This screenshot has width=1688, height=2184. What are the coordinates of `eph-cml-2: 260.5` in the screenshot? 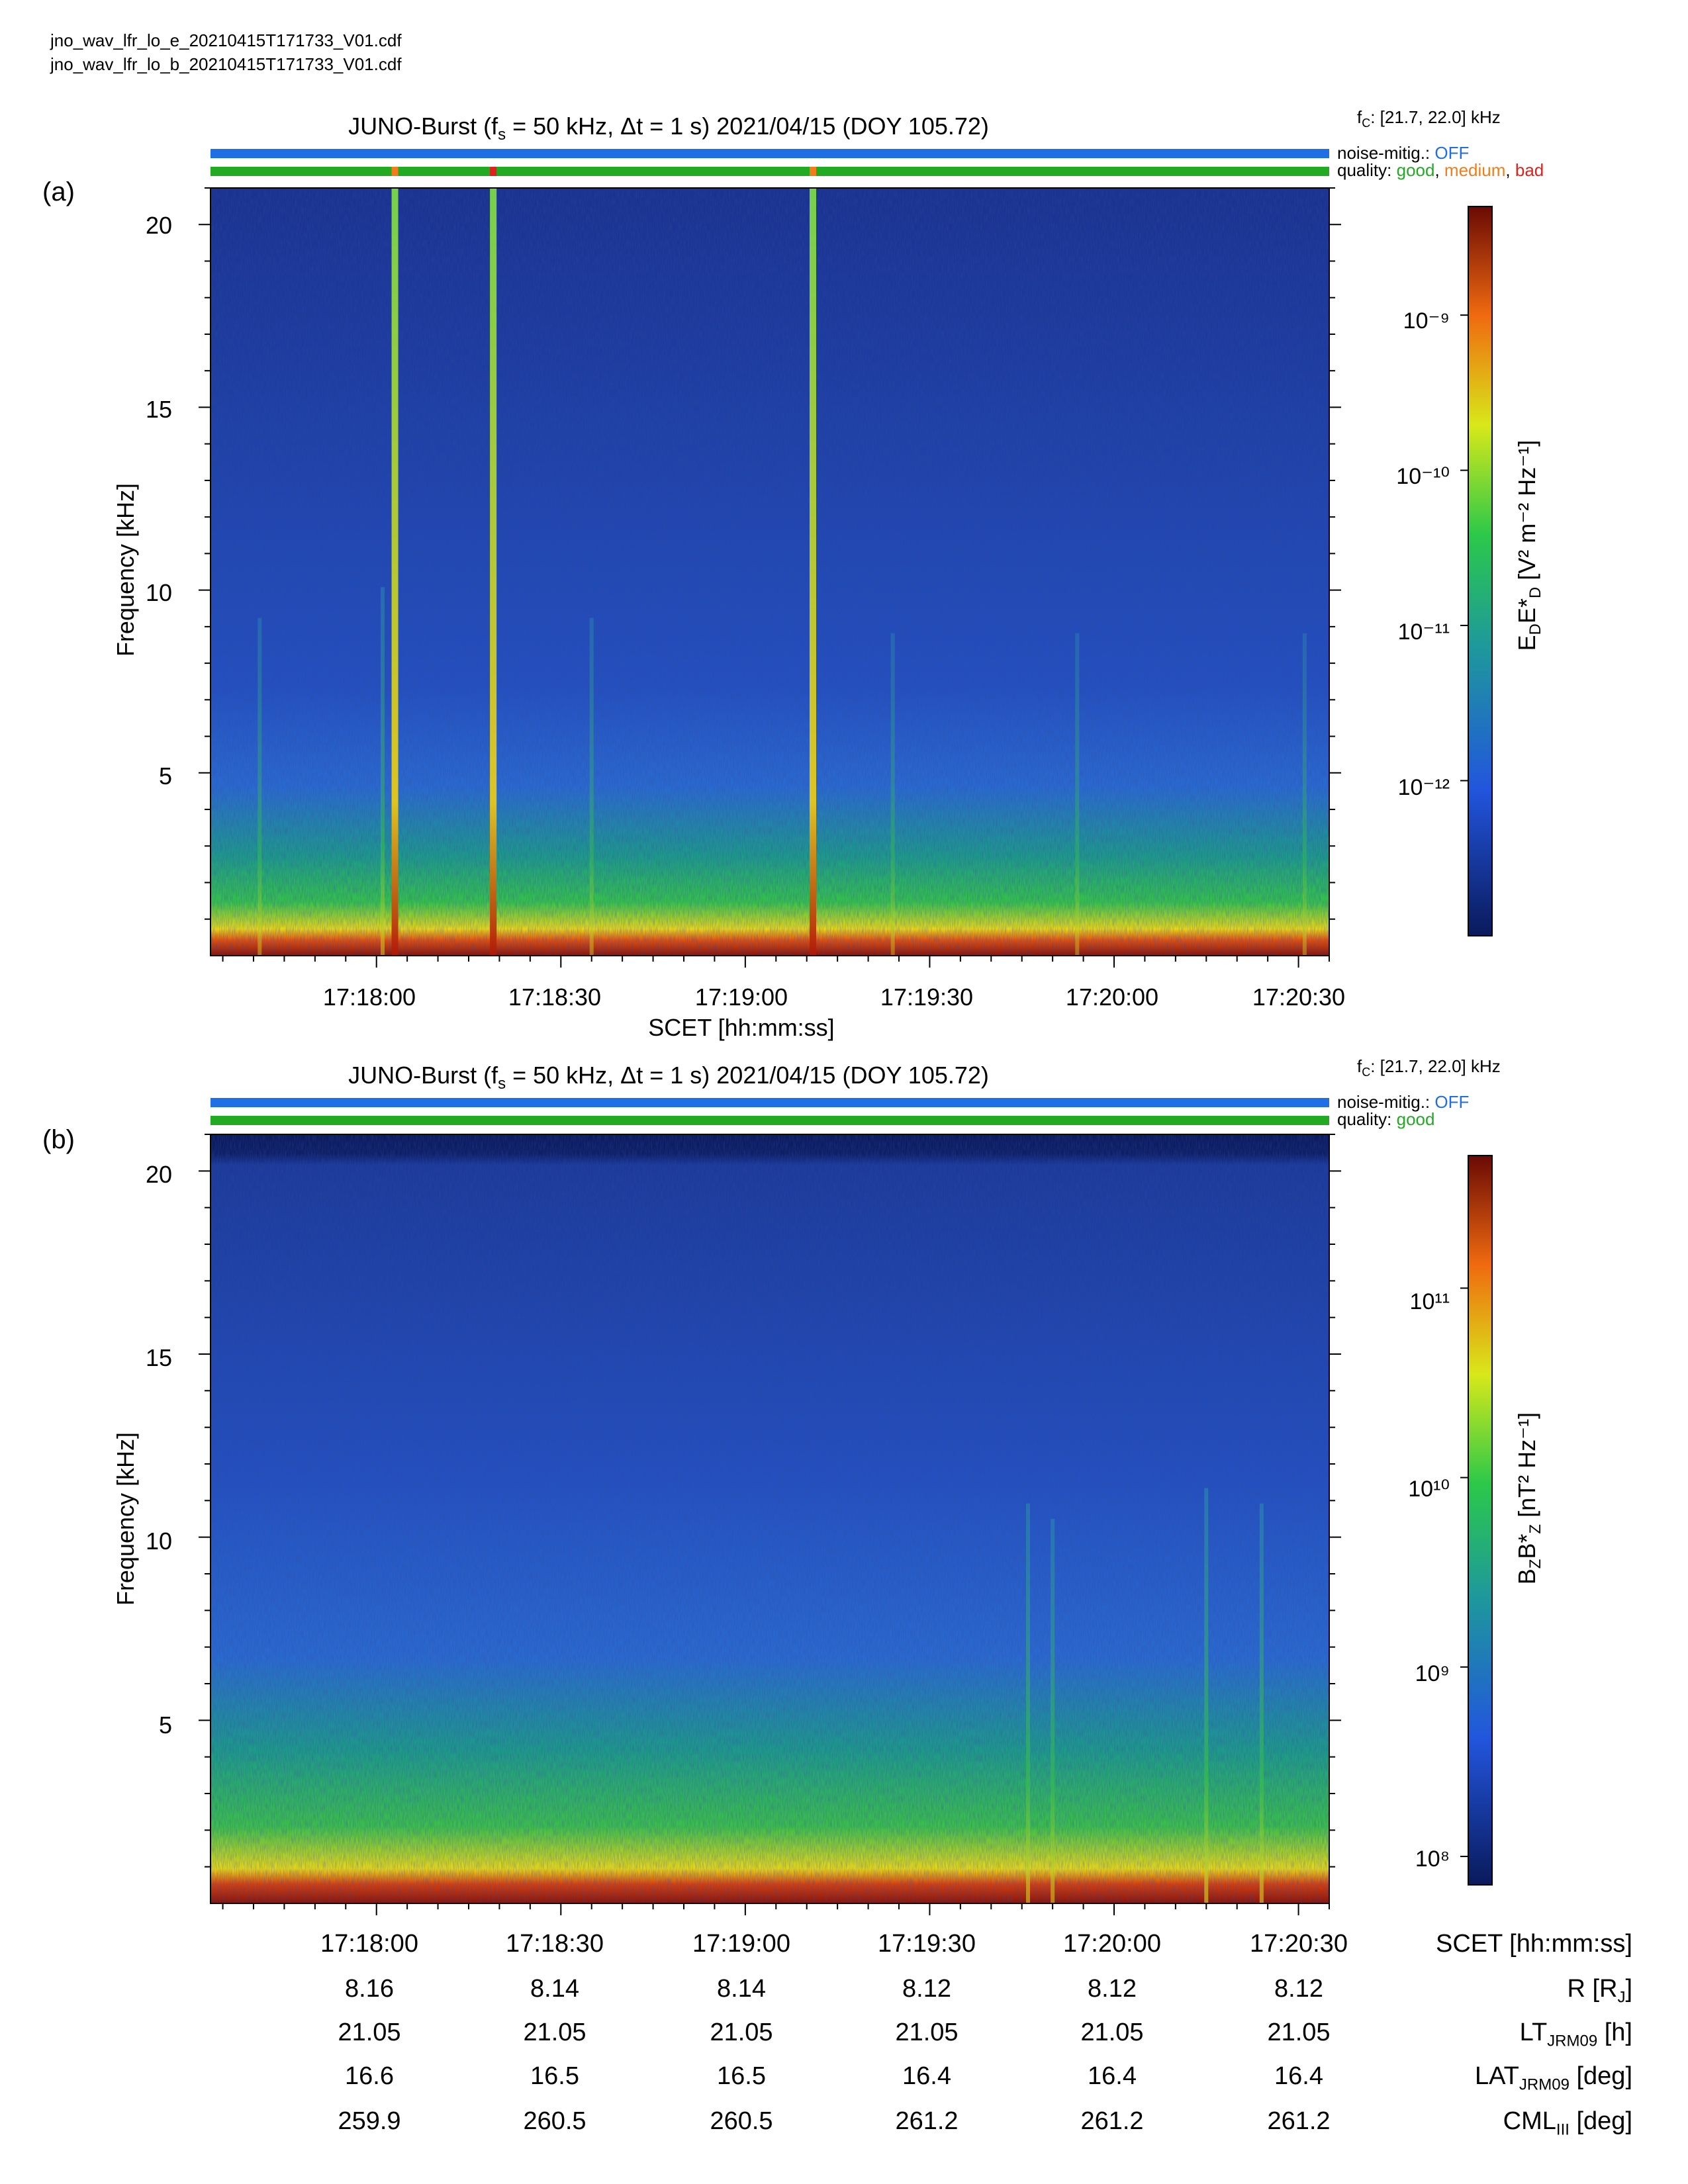 It's located at (554, 2121).